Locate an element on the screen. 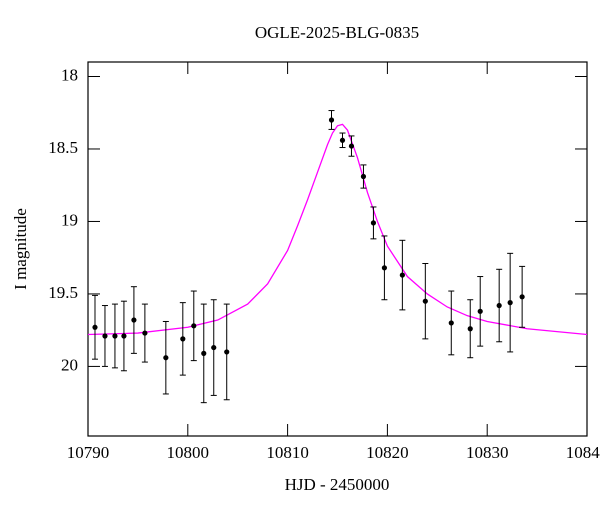 Image resolution: width=600 pixels, height=512 pixels. y-tick-label: 18 is located at coordinates (69, 74).